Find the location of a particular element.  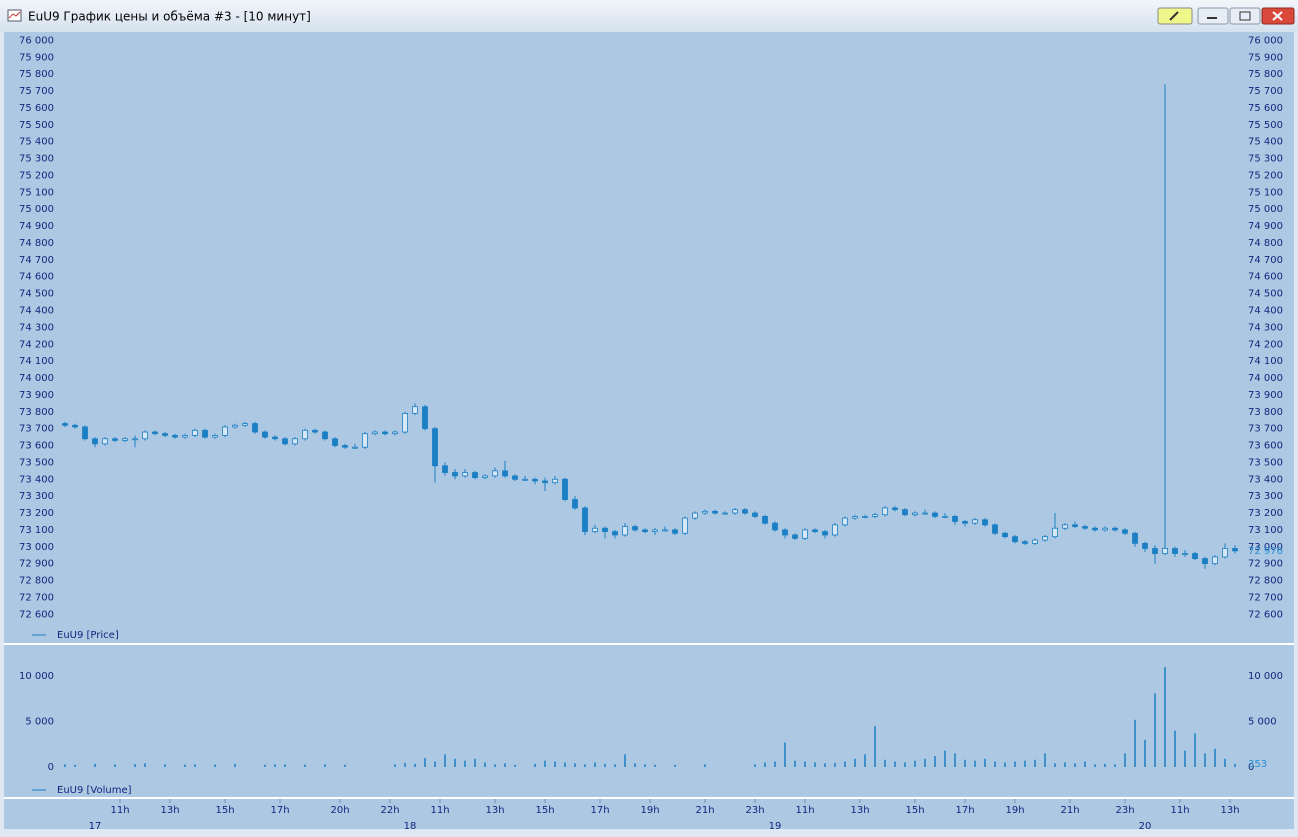

y-tick-label-right: 73 400 is located at coordinates (1265, 479).